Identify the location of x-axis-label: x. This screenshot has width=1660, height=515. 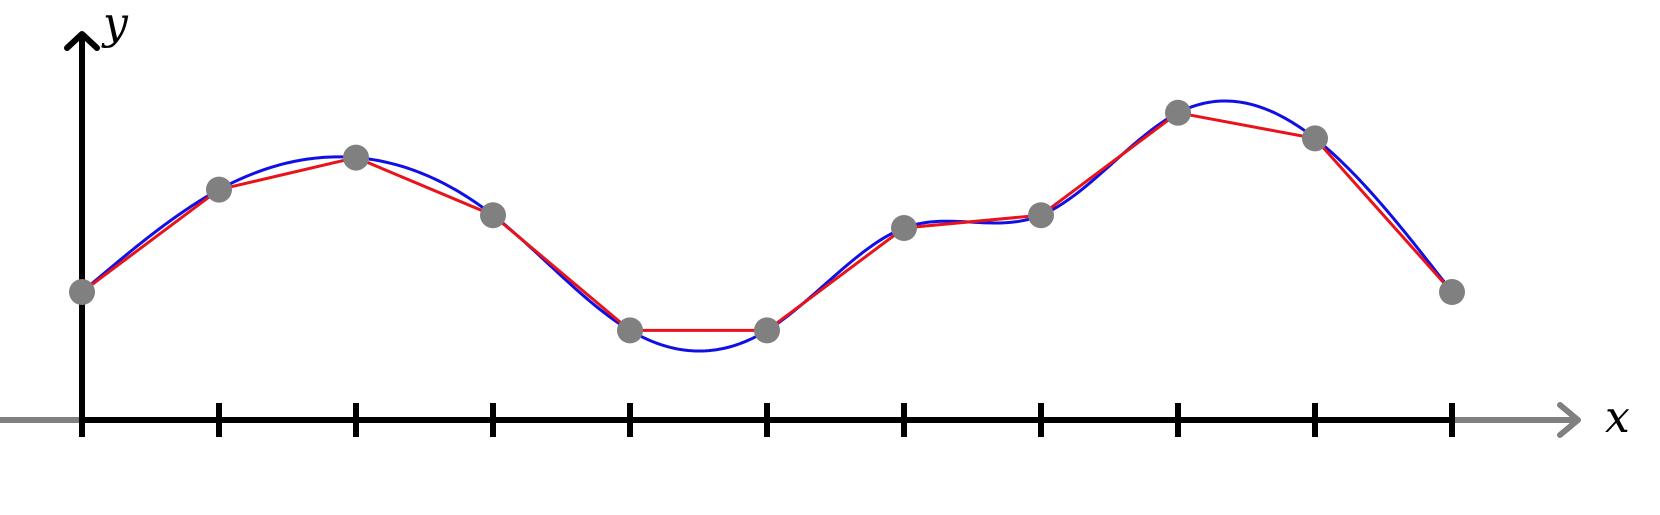
(1617, 417).